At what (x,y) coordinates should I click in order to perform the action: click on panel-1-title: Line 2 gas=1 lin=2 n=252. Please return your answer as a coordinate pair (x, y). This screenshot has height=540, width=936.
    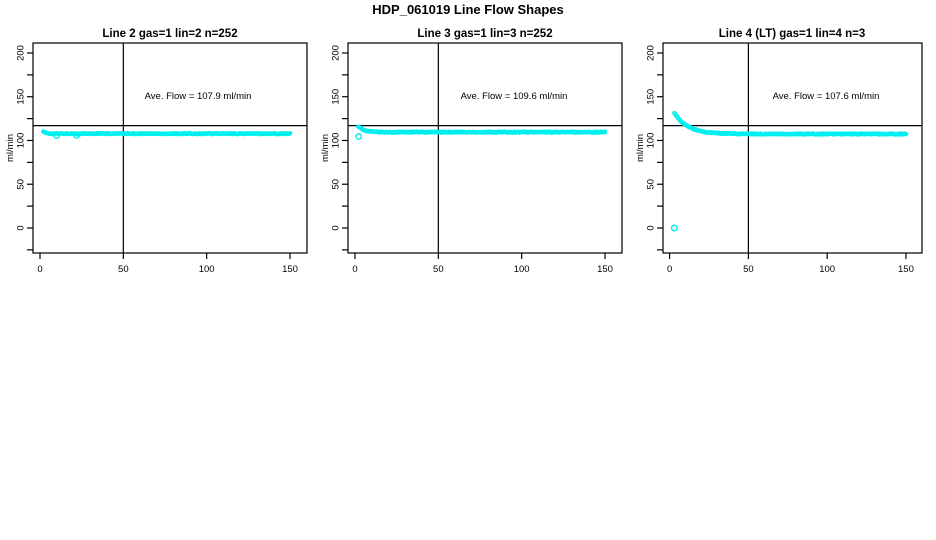
    Looking at the image, I should click on (169, 34).